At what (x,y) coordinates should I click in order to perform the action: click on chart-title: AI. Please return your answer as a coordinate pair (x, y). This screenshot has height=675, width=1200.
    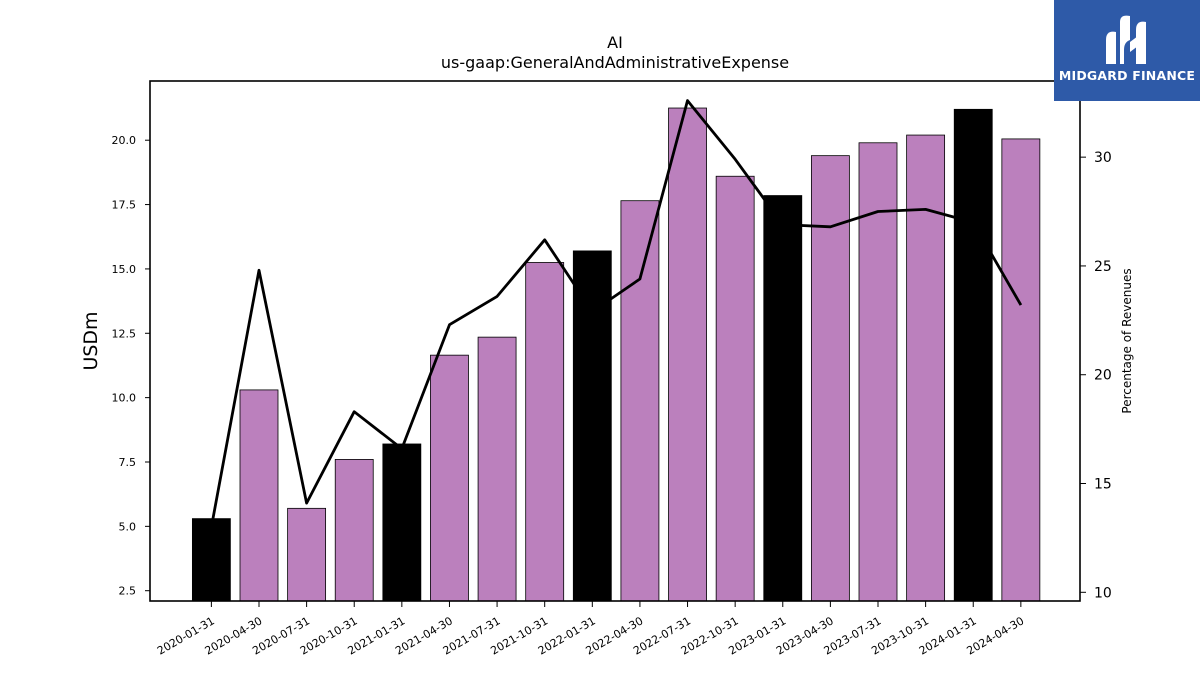
    Looking at the image, I should click on (615, 42).